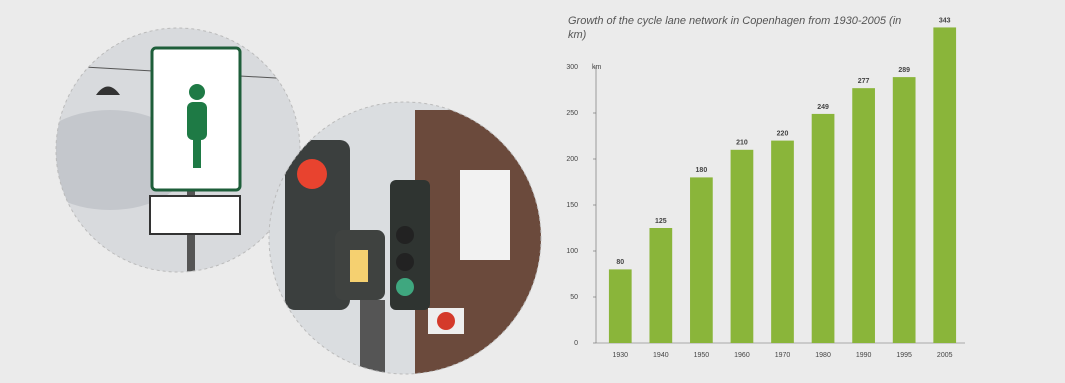 This screenshot has height=383, width=1065. Describe the element at coordinates (742, 355) in the screenshot. I see `x-tick-label: 1960` at that location.